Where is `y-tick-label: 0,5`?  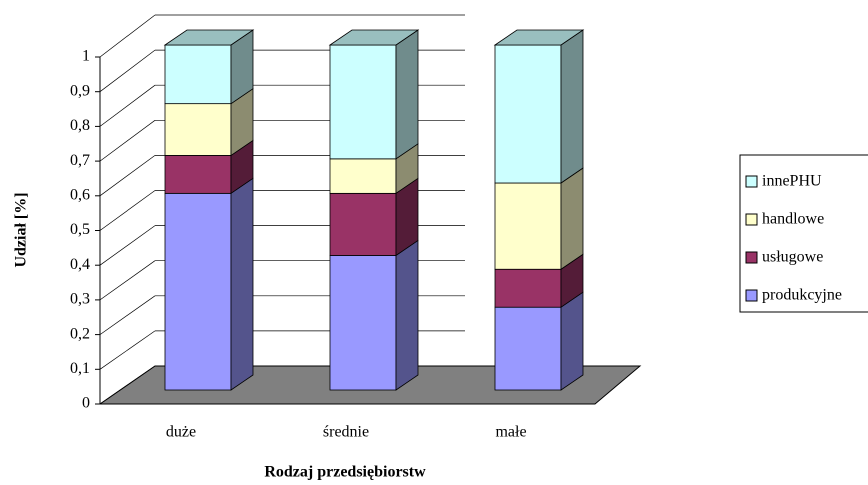
y-tick-label: 0,5 is located at coordinates (80, 229).